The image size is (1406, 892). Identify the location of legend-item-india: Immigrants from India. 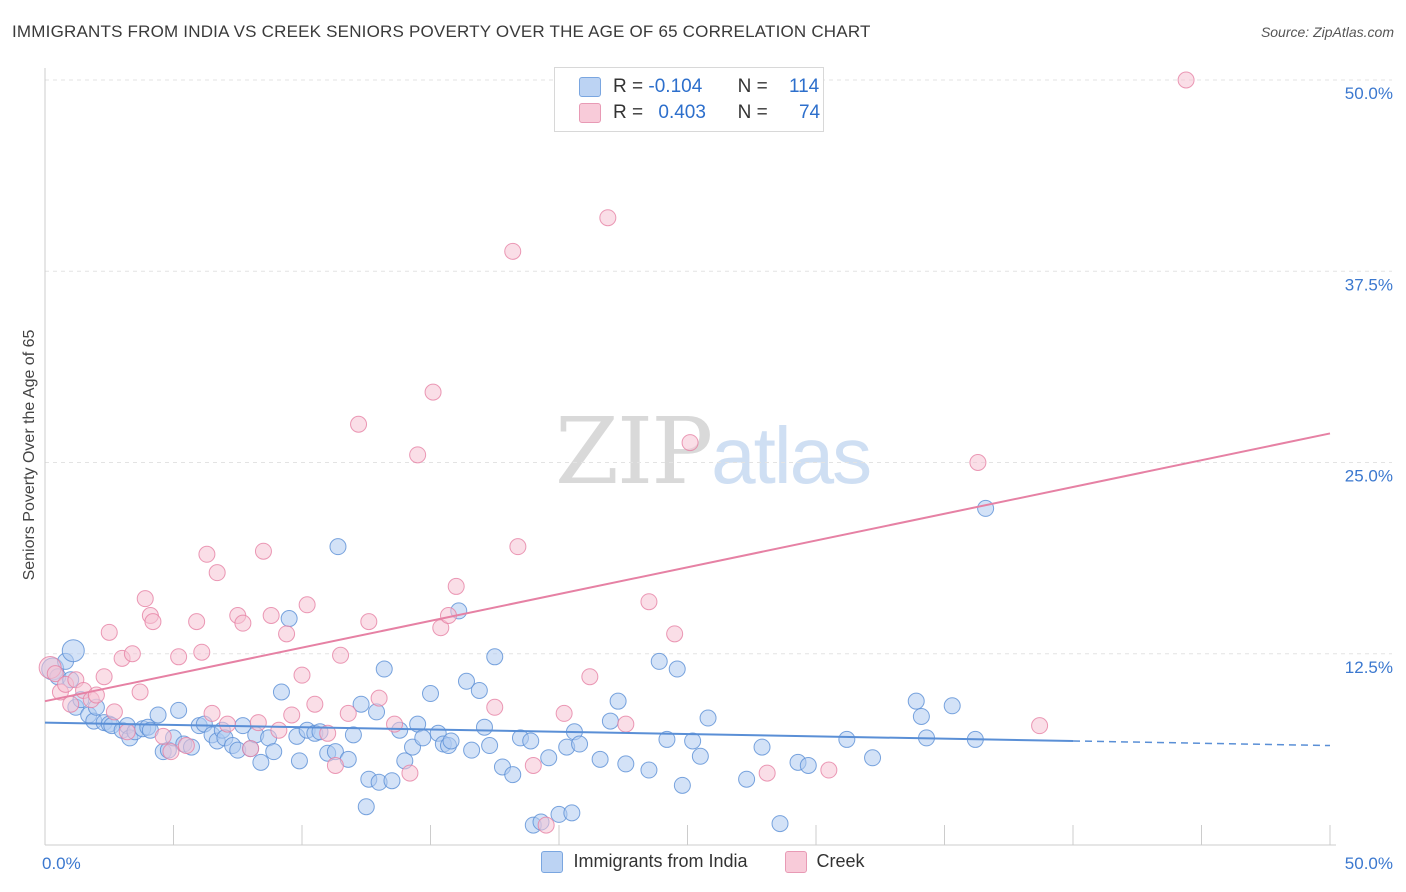
(644, 862).